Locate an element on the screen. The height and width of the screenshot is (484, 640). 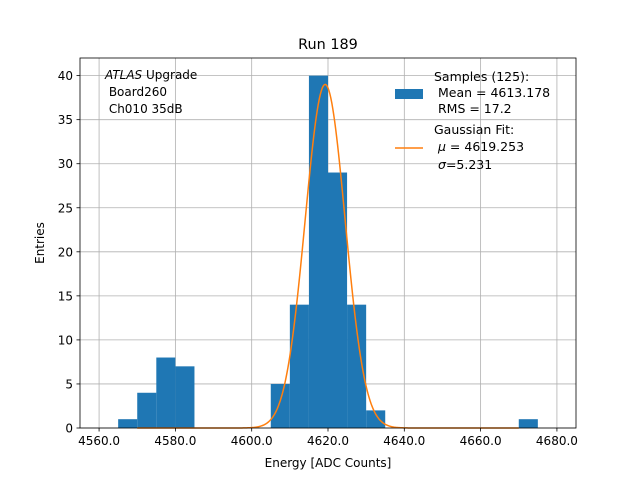
x-tick-label: 4580.0 is located at coordinates (175, 441).